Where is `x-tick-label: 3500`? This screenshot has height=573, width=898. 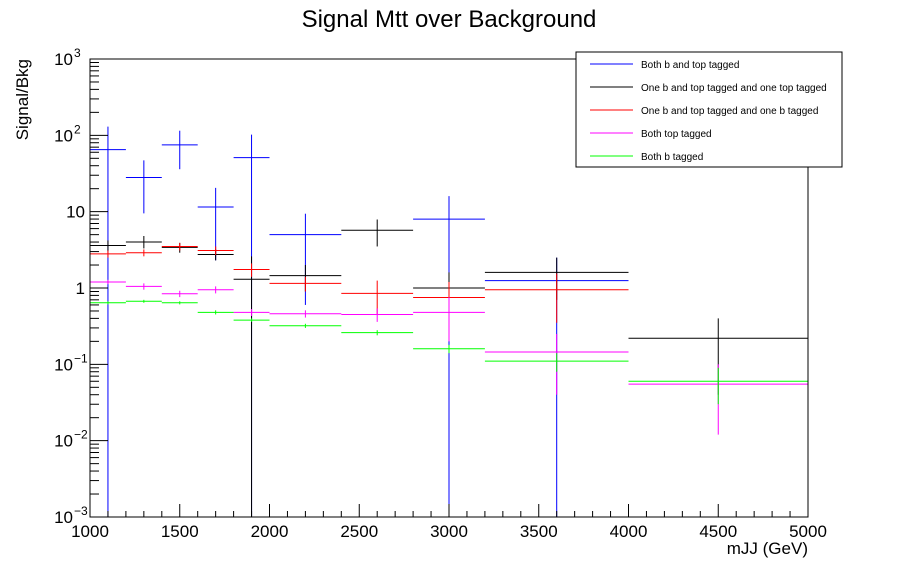
x-tick-label: 3500 is located at coordinates (539, 531).